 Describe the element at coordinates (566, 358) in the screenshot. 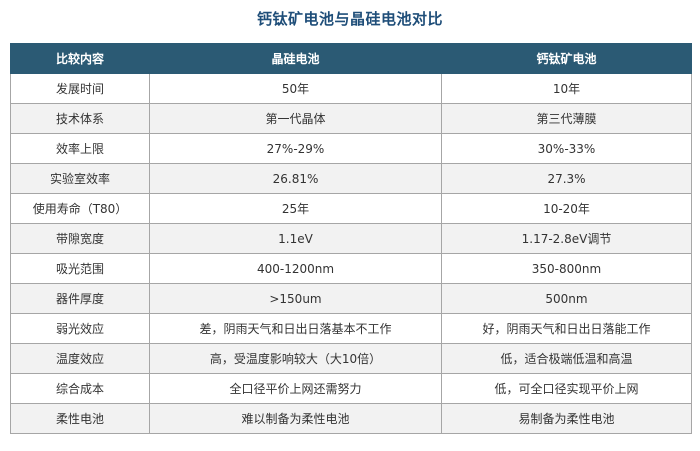

I see `perovskite-value: 低，适合极端低温和高温` at that location.